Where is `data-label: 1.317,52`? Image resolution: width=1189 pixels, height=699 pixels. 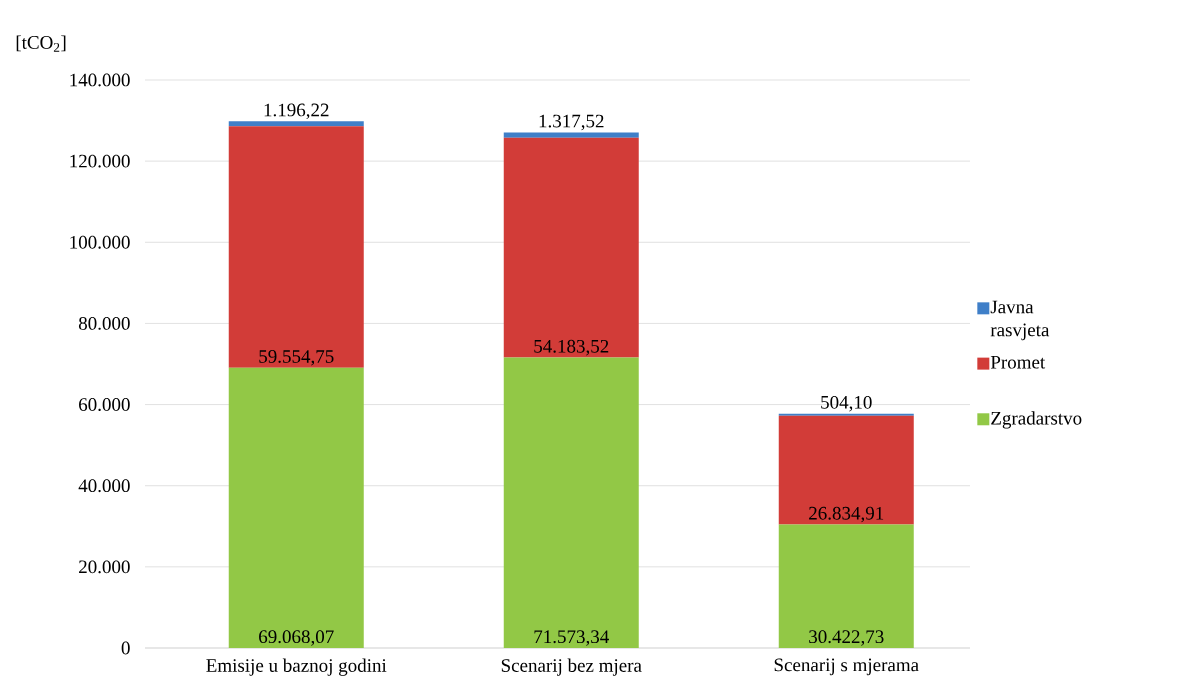
data-label: 1.317,52 is located at coordinates (571, 122).